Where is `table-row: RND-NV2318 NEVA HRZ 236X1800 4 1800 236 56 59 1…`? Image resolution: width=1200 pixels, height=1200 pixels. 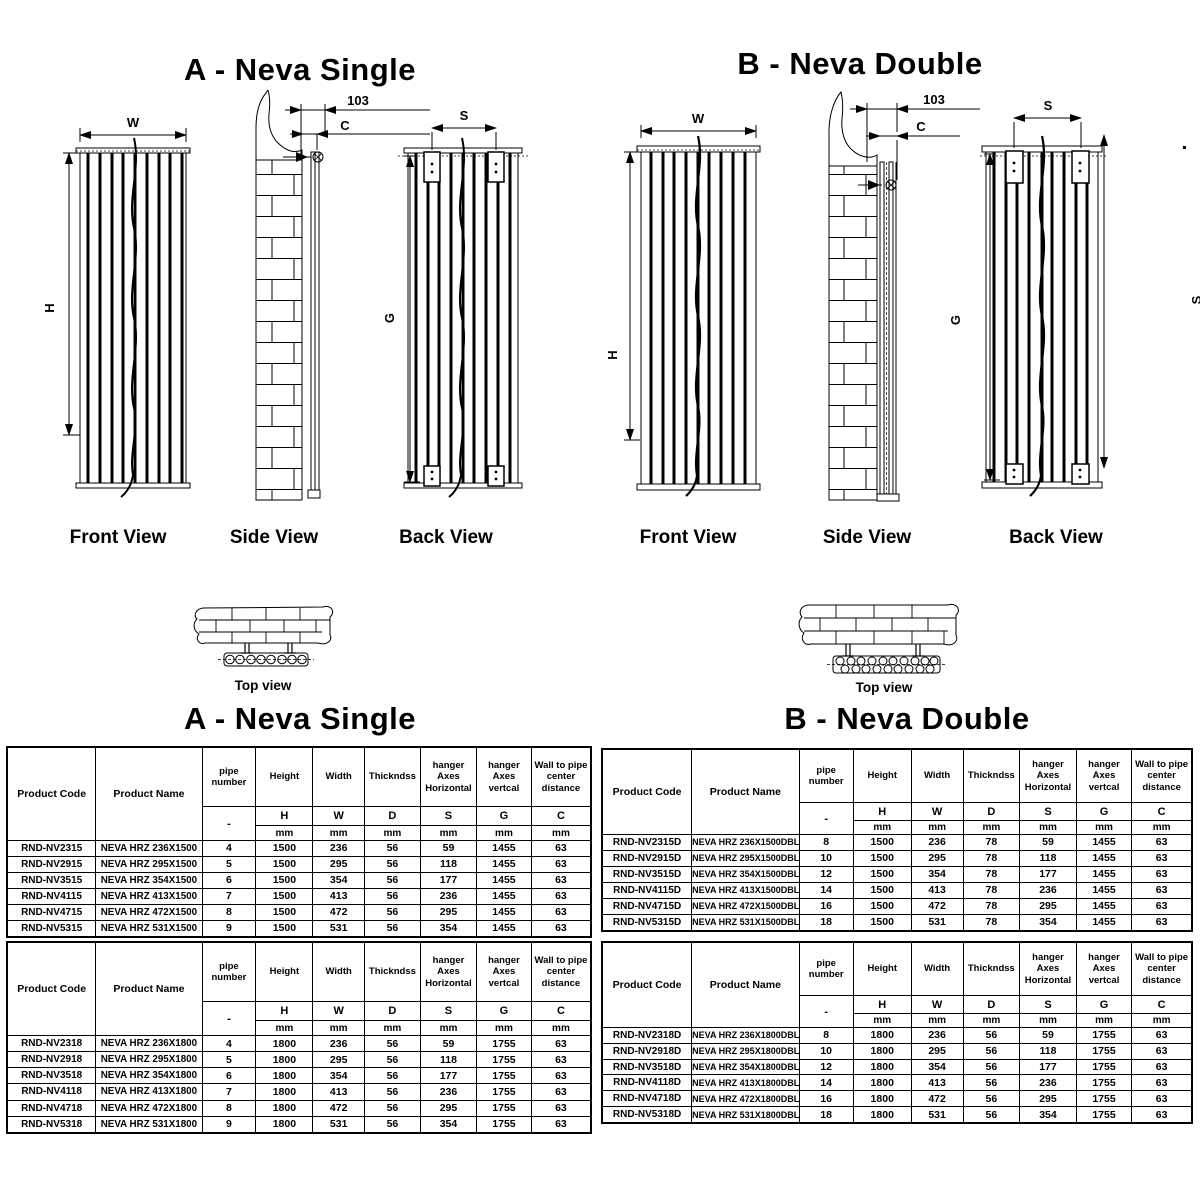
table-row: RND-NV2318 NEVA HRZ 236X1800 4 1800 236 56 59 1… is located at coordinates (299, 1043).